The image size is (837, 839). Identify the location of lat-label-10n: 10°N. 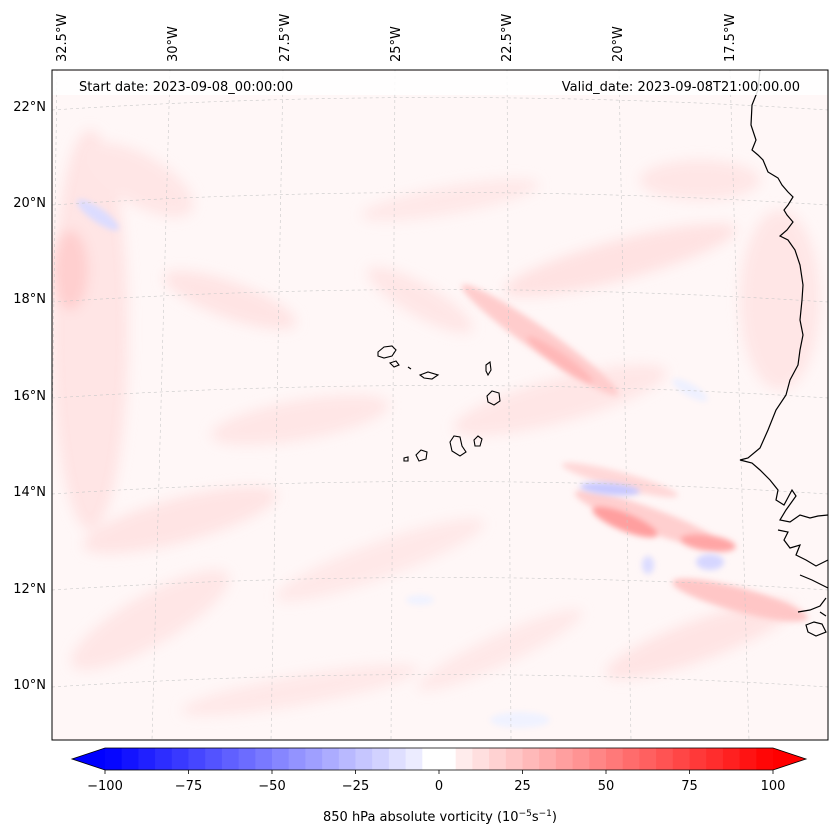
(29, 685).